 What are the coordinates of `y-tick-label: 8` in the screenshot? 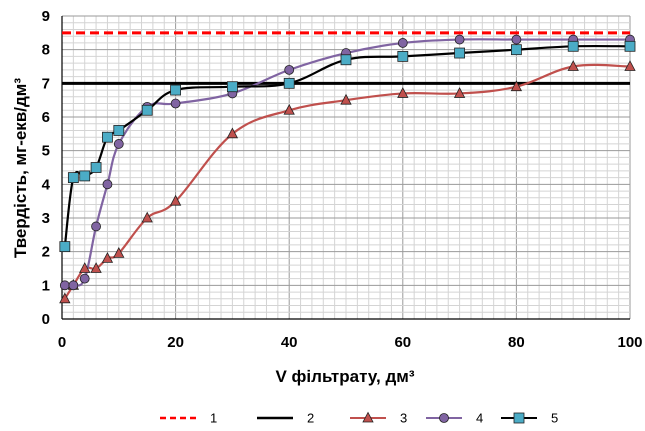 It's located at (46, 50).